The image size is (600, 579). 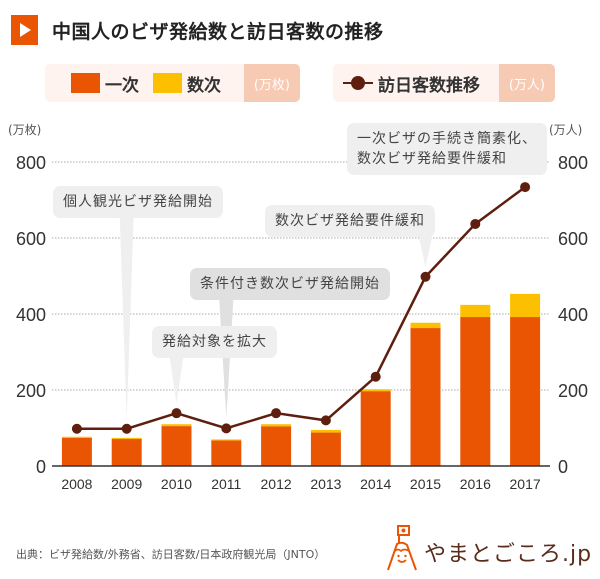 I want to click on legend-swatch-single, so click(x=85, y=83).